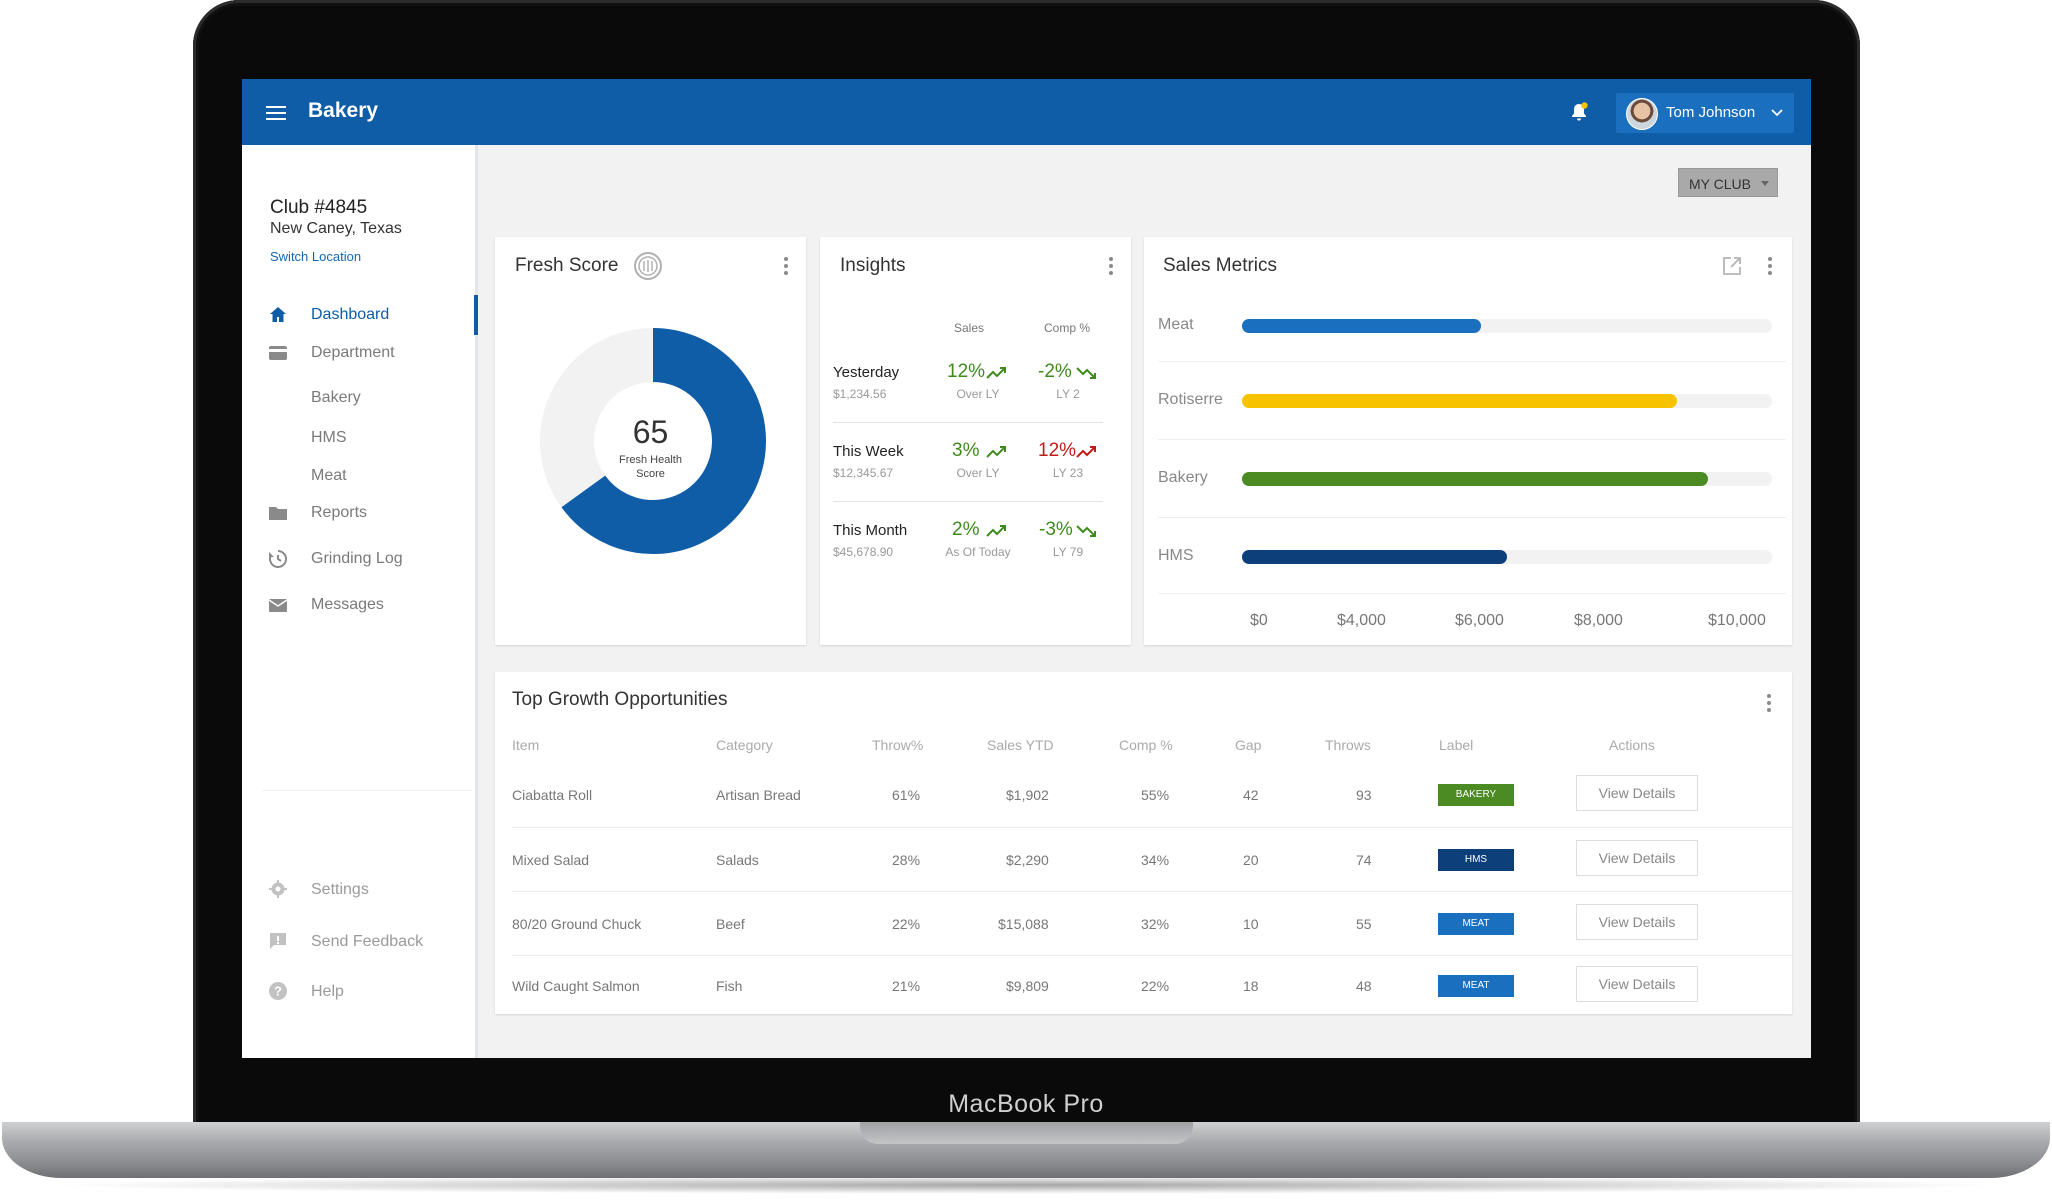 Image resolution: width=2052 pixels, height=1200 pixels. Describe the element at coordinates (1020, 745) in the screenshot. I see `column-header-sales-ytd: Sales YTD` at that location.